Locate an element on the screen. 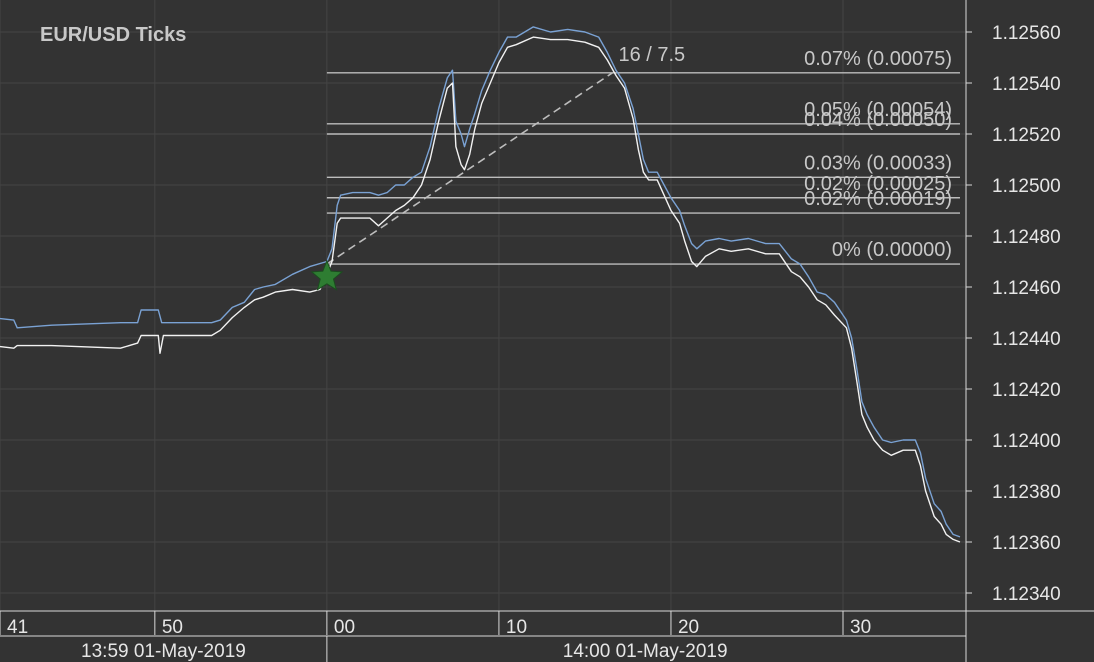 The height and width of the screenshot is (662, 1094). ytick-label: 1.12560 is located at coordinates (1026, 33).